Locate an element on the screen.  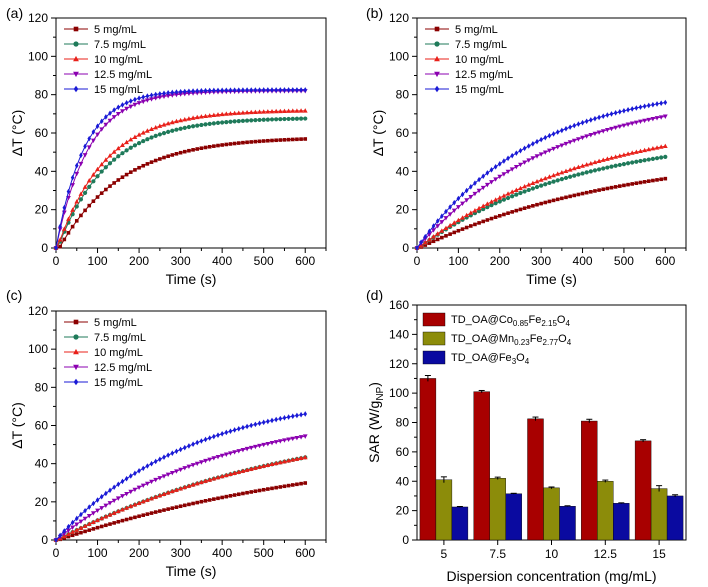
y-tick-label: 140 is located at coordinates (399, 334).